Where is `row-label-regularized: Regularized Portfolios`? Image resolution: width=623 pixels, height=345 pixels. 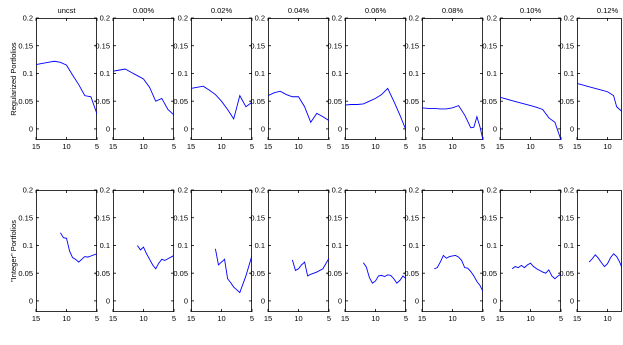 row-label-regularized: Regularized Portfolios is located at coordinates (13, 79).